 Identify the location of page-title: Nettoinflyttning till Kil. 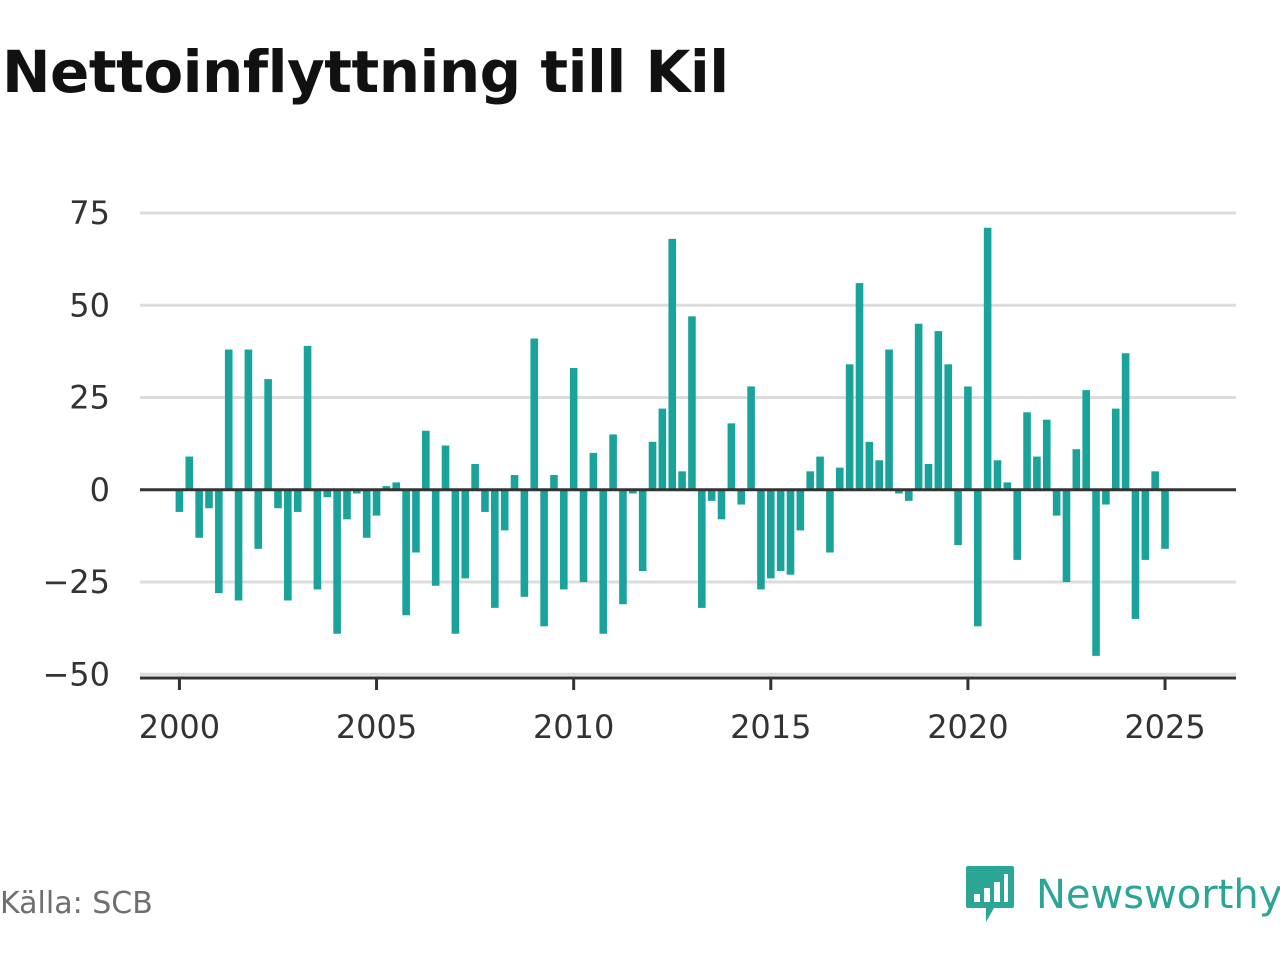
(365, 72).